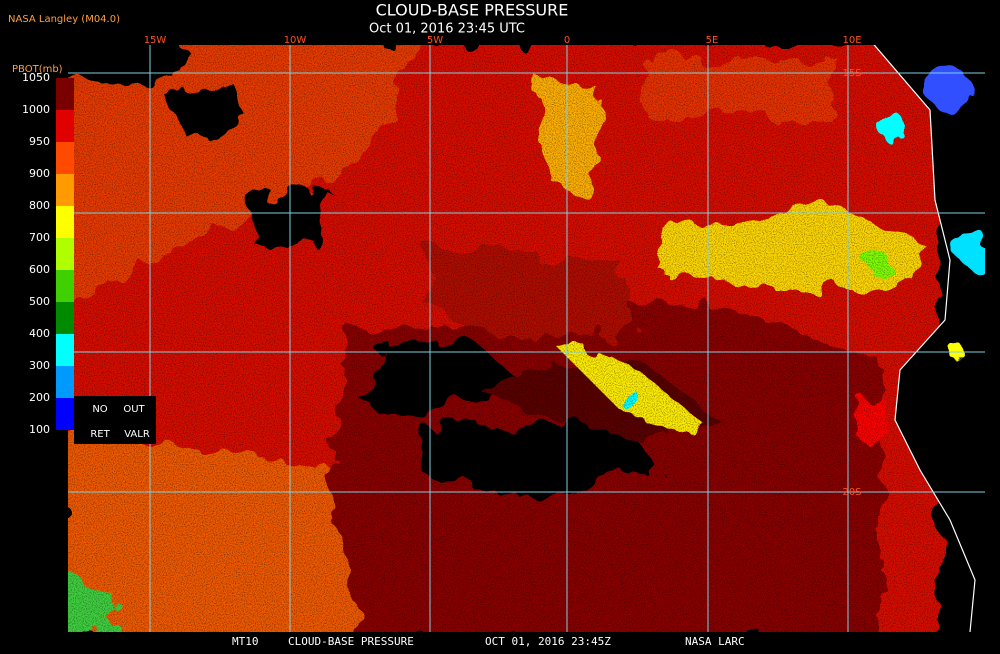 The width and height of the screenshot is (1000, 654). Describe the element at coordinates (39, 365) in the screenshot. I see `legend-level: 300` at that location.